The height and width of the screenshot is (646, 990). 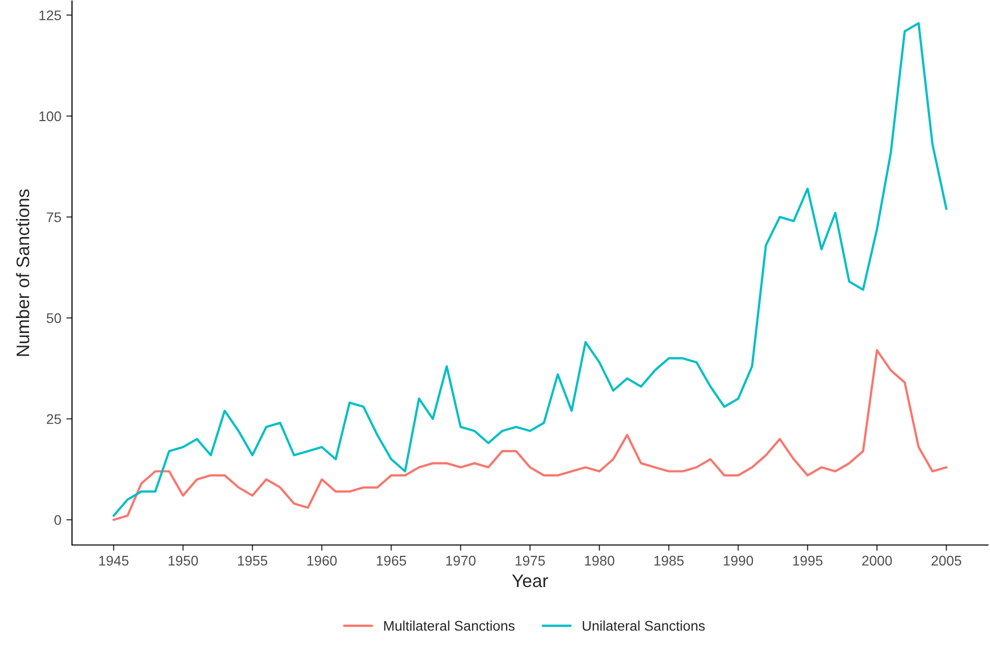 I want to click on x-tick-label: 1970, so click(x=461, y=561).